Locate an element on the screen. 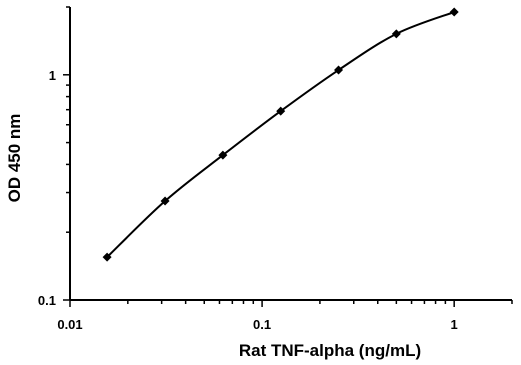 The height and width of the screenshot is (365, 521). y-axis-title: OD 450 nm is located at coordinates (14, 158).